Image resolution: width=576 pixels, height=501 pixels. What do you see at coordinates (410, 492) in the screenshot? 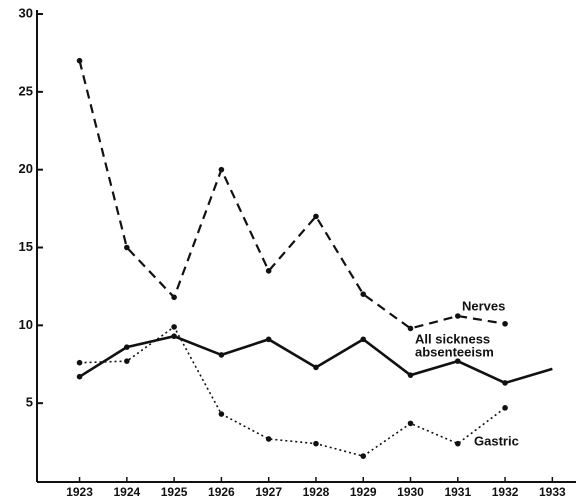
I see `x-tick-label: 1930` at bounding box center [410, 492].